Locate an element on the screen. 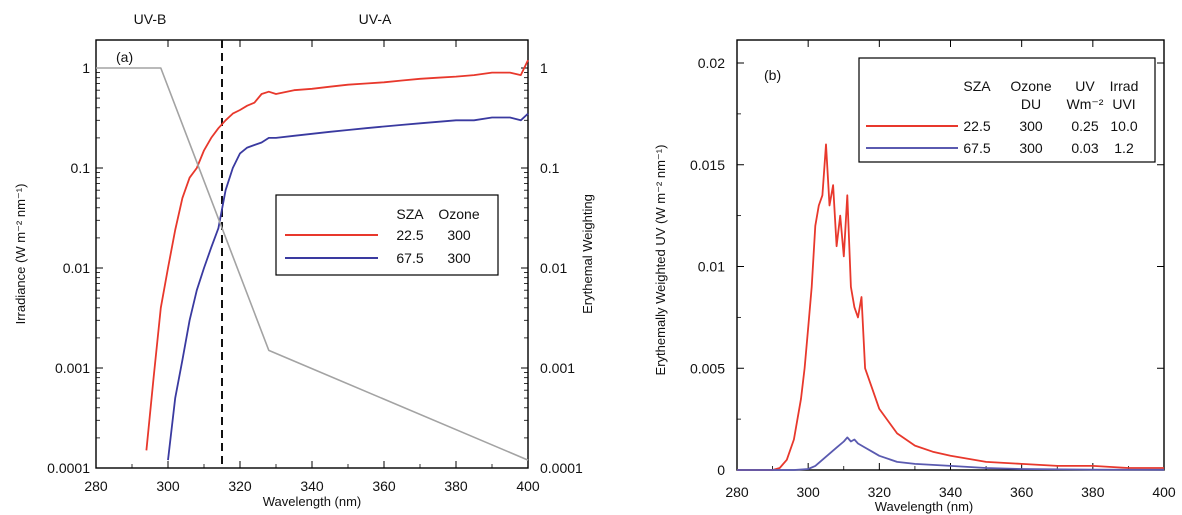 This screenshot has height=515, width=1182. legend-b-sza-67-5: 67.5 is located at coordinates (976, 148).